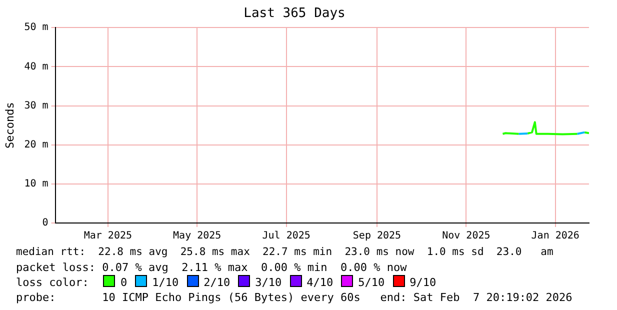 This screenshot has width=617, height=310. Describe the element at coordinates (217, 282) in the screenshot. I see `legend-label: 2/10` at that location.